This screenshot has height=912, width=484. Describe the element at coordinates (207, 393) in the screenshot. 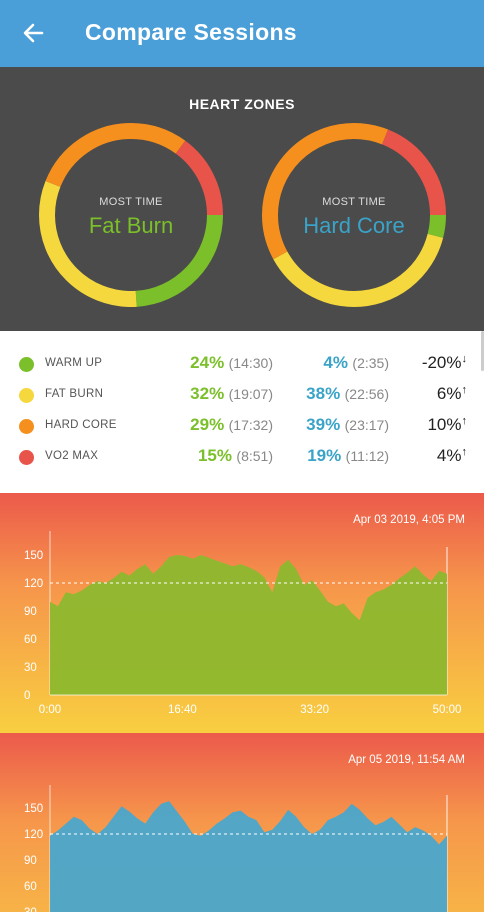

I see `session1-percent: 32%` at that location.